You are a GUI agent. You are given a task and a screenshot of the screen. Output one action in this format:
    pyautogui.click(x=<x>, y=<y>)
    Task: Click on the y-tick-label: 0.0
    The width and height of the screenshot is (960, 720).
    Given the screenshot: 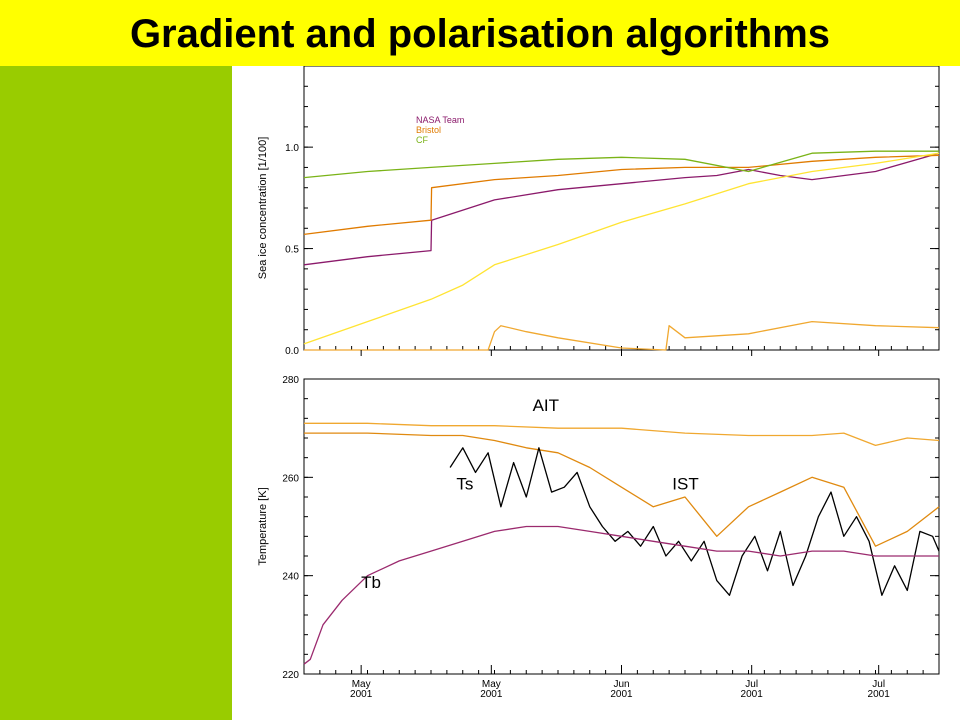 What is the action you would take?
    pyautogui.click(x=292, y=351)
    